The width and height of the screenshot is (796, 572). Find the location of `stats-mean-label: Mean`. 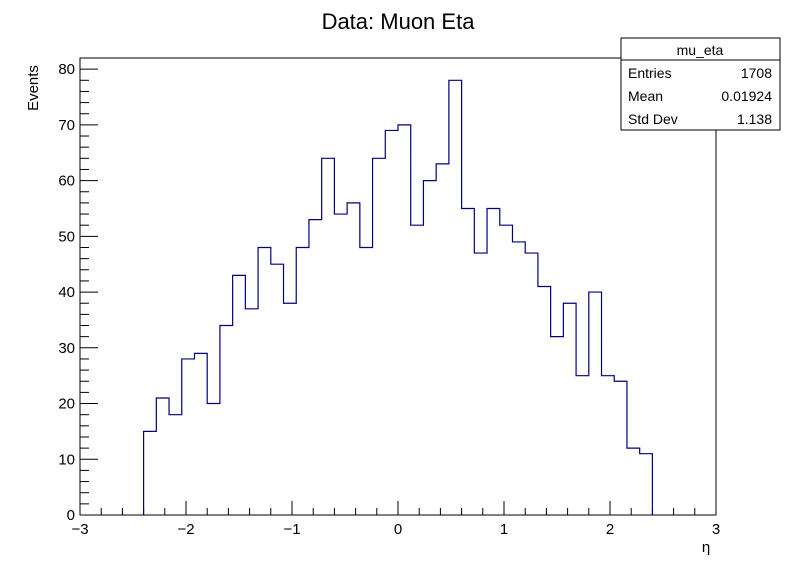

stats-mean-label: Mean is located at coordinates (645, 96).